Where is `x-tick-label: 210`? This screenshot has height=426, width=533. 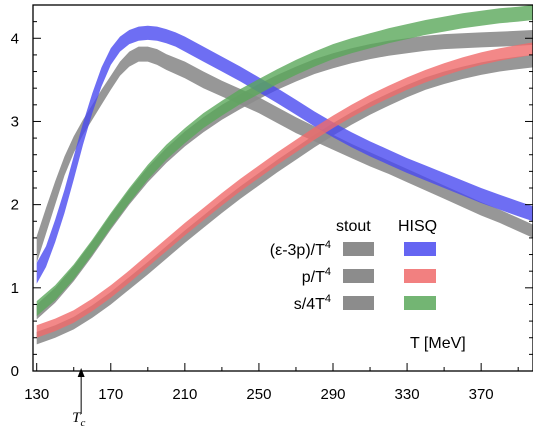 x-tick-label: 210 is located at coordinates (184, 394).